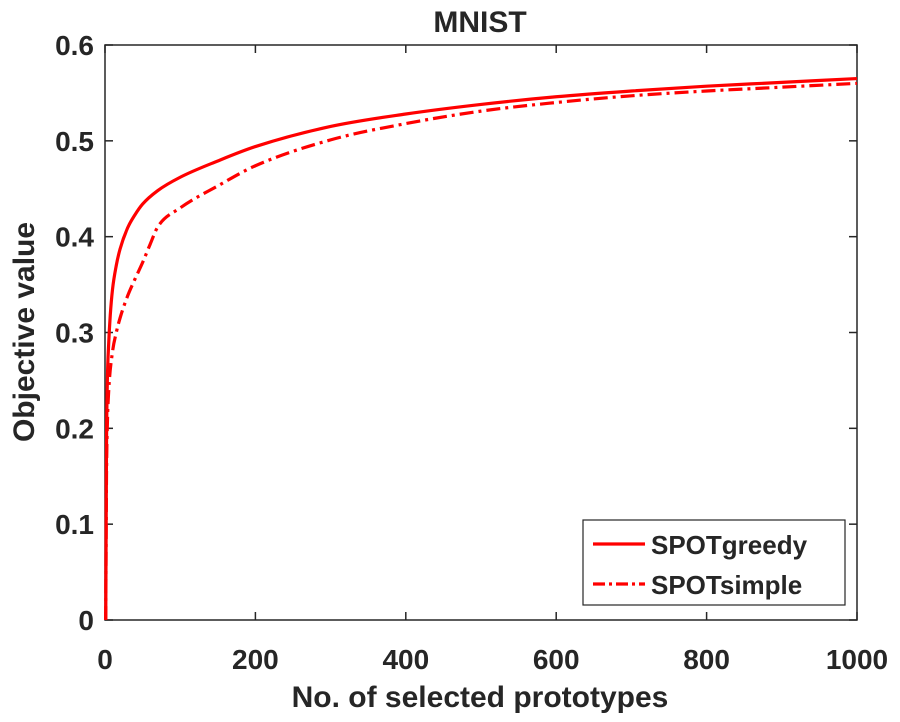 This screenshot has width=900, height=722. I want to click on legend-box, so click(714, 562).